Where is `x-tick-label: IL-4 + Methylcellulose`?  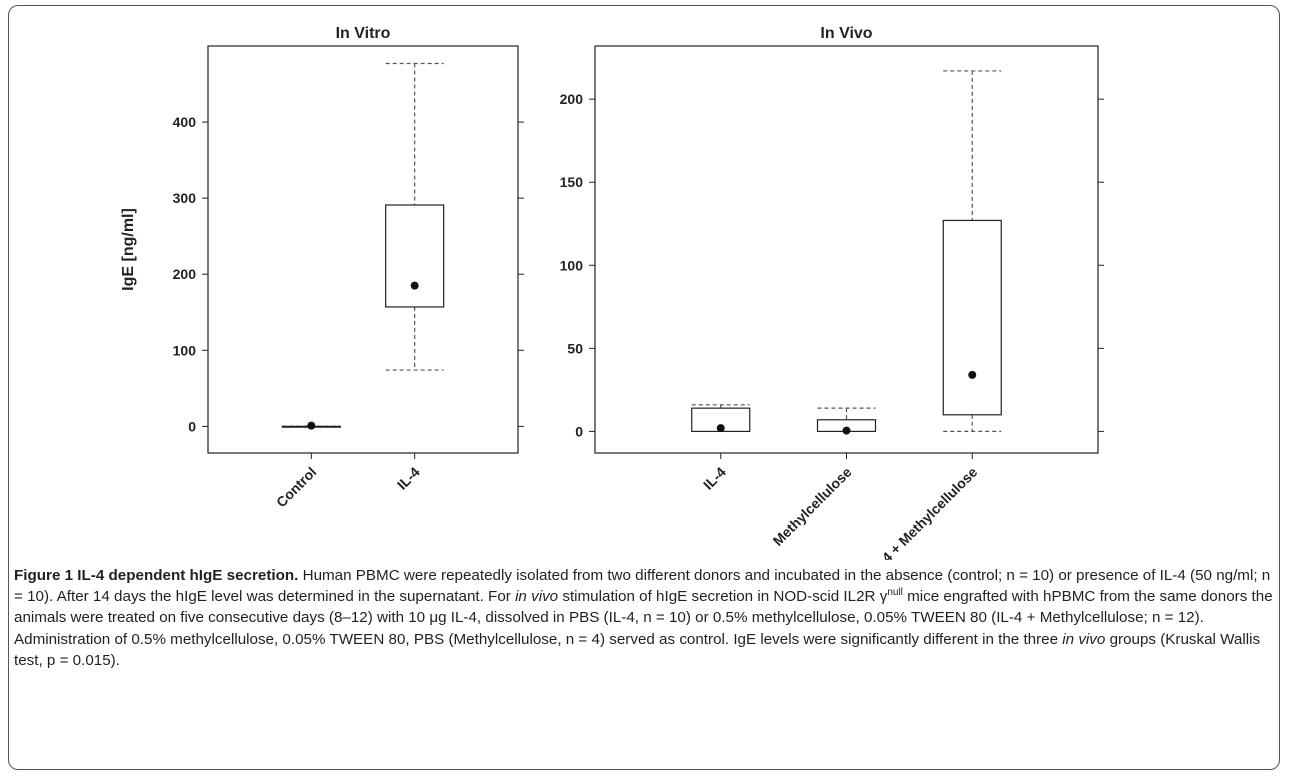
x-tick-label: IL-4 + Methylcellulose is located at coordinates (923, 512).